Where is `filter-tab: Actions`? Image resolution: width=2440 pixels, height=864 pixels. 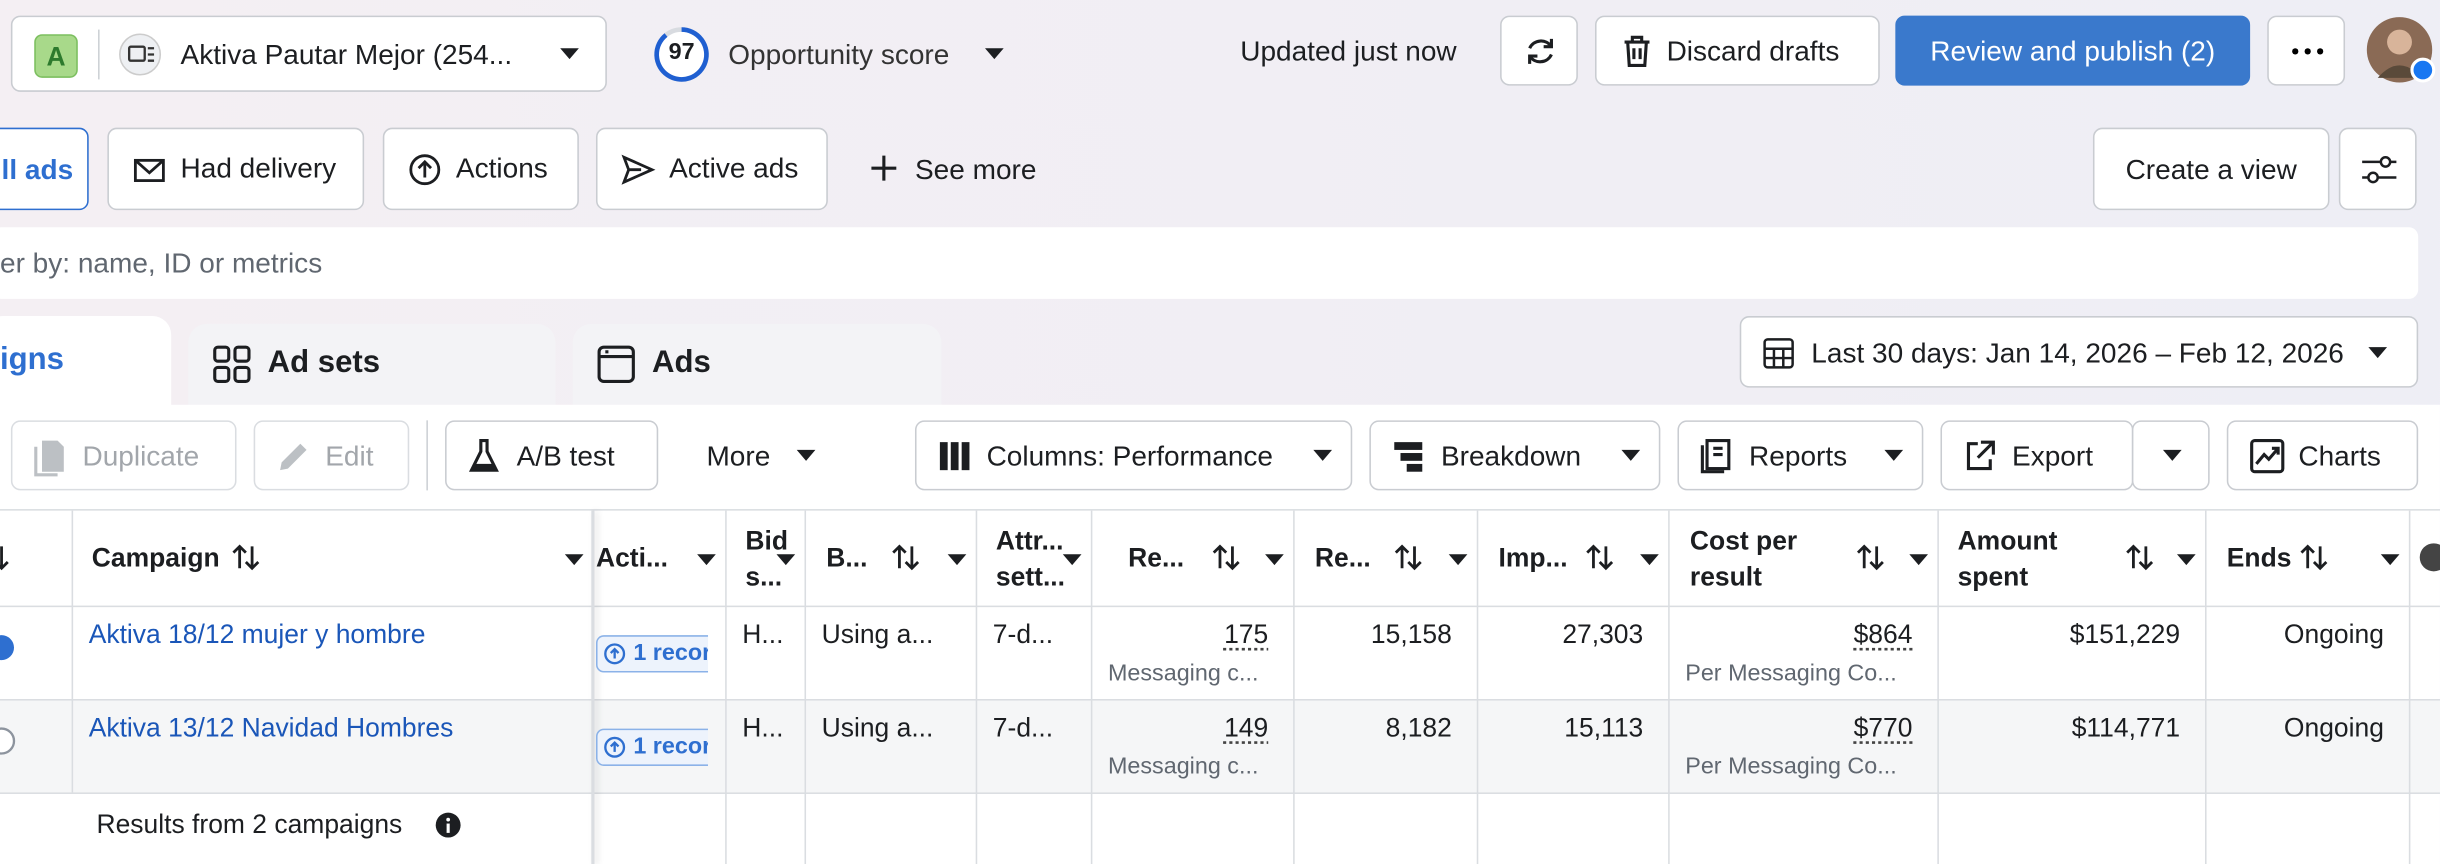 filter-tab: Actions is located at coordinates (480, 169).